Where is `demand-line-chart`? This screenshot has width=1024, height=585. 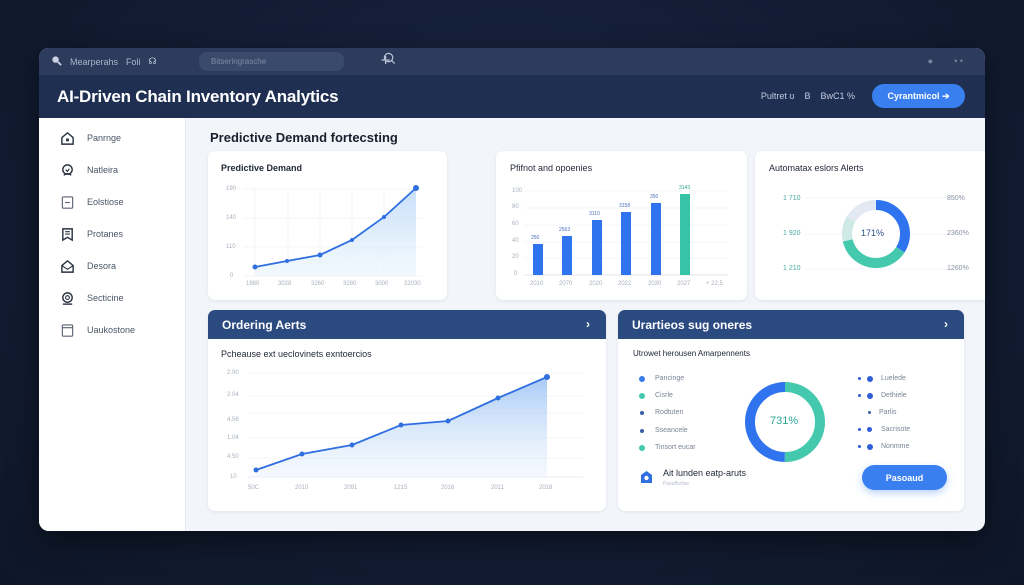 demand-line-chart is located at coordinates (333, 231).